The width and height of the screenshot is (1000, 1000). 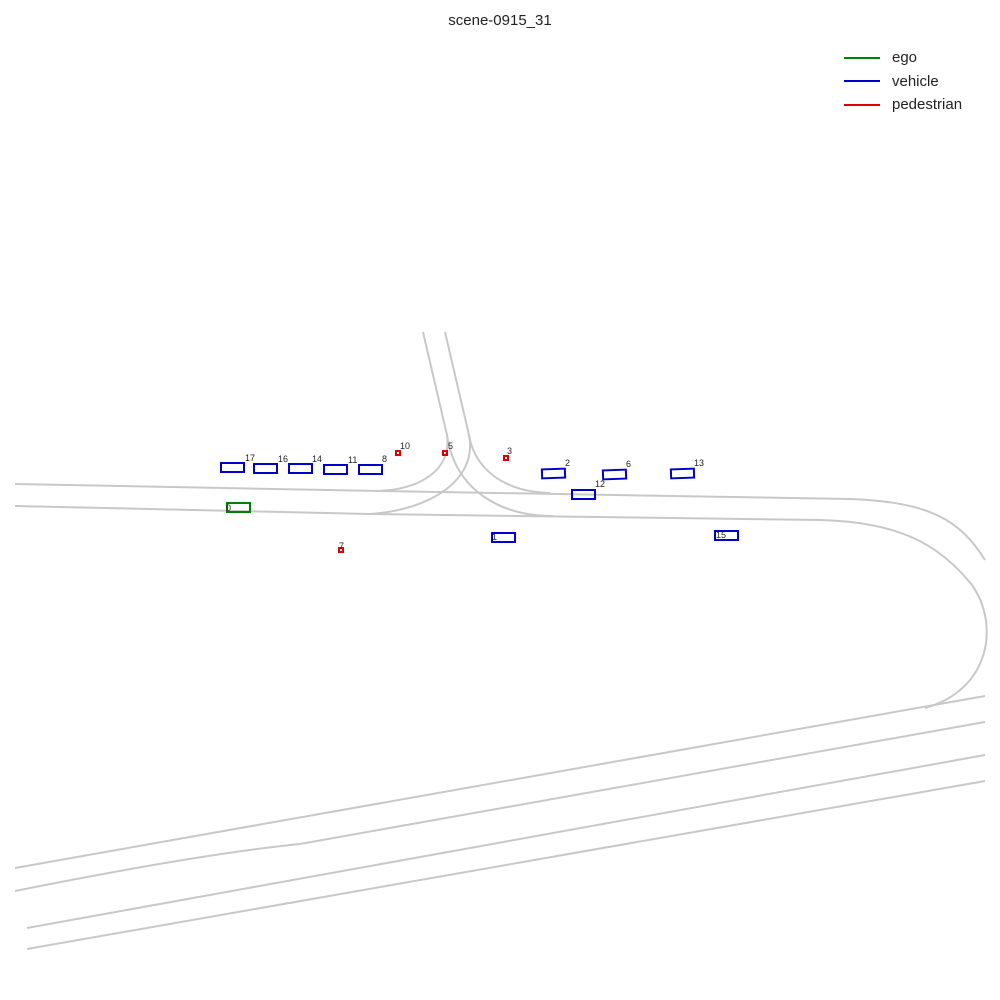 I want to click on agent-id-label: 1, so click(x=494, y=537).